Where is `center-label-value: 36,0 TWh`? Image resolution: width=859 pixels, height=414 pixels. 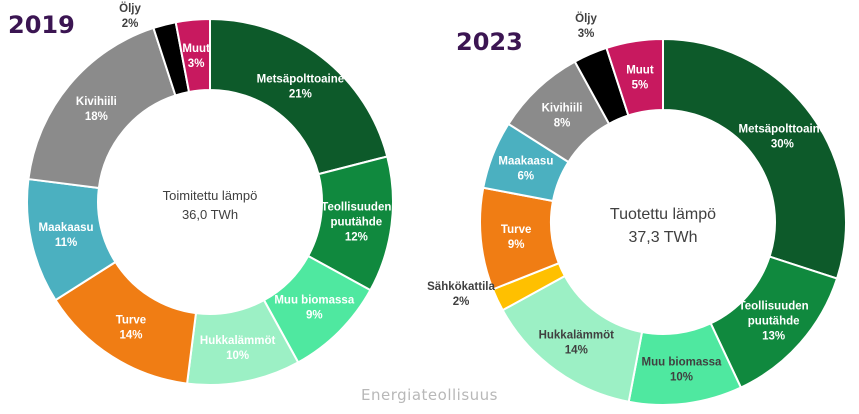 center-label-value: 36,0 TWh is located at coordinates (210, 214).